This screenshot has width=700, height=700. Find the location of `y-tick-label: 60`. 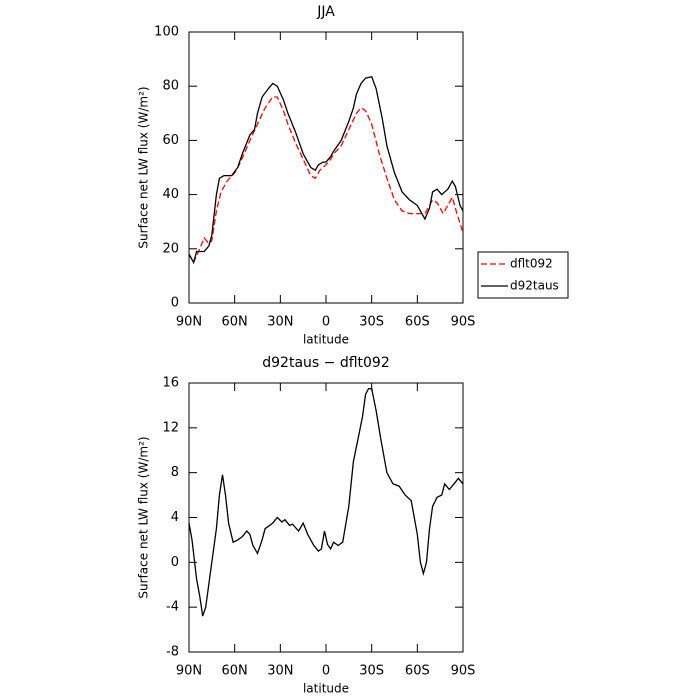

y-tick-label: 60 is located at coordinates (170, 140).